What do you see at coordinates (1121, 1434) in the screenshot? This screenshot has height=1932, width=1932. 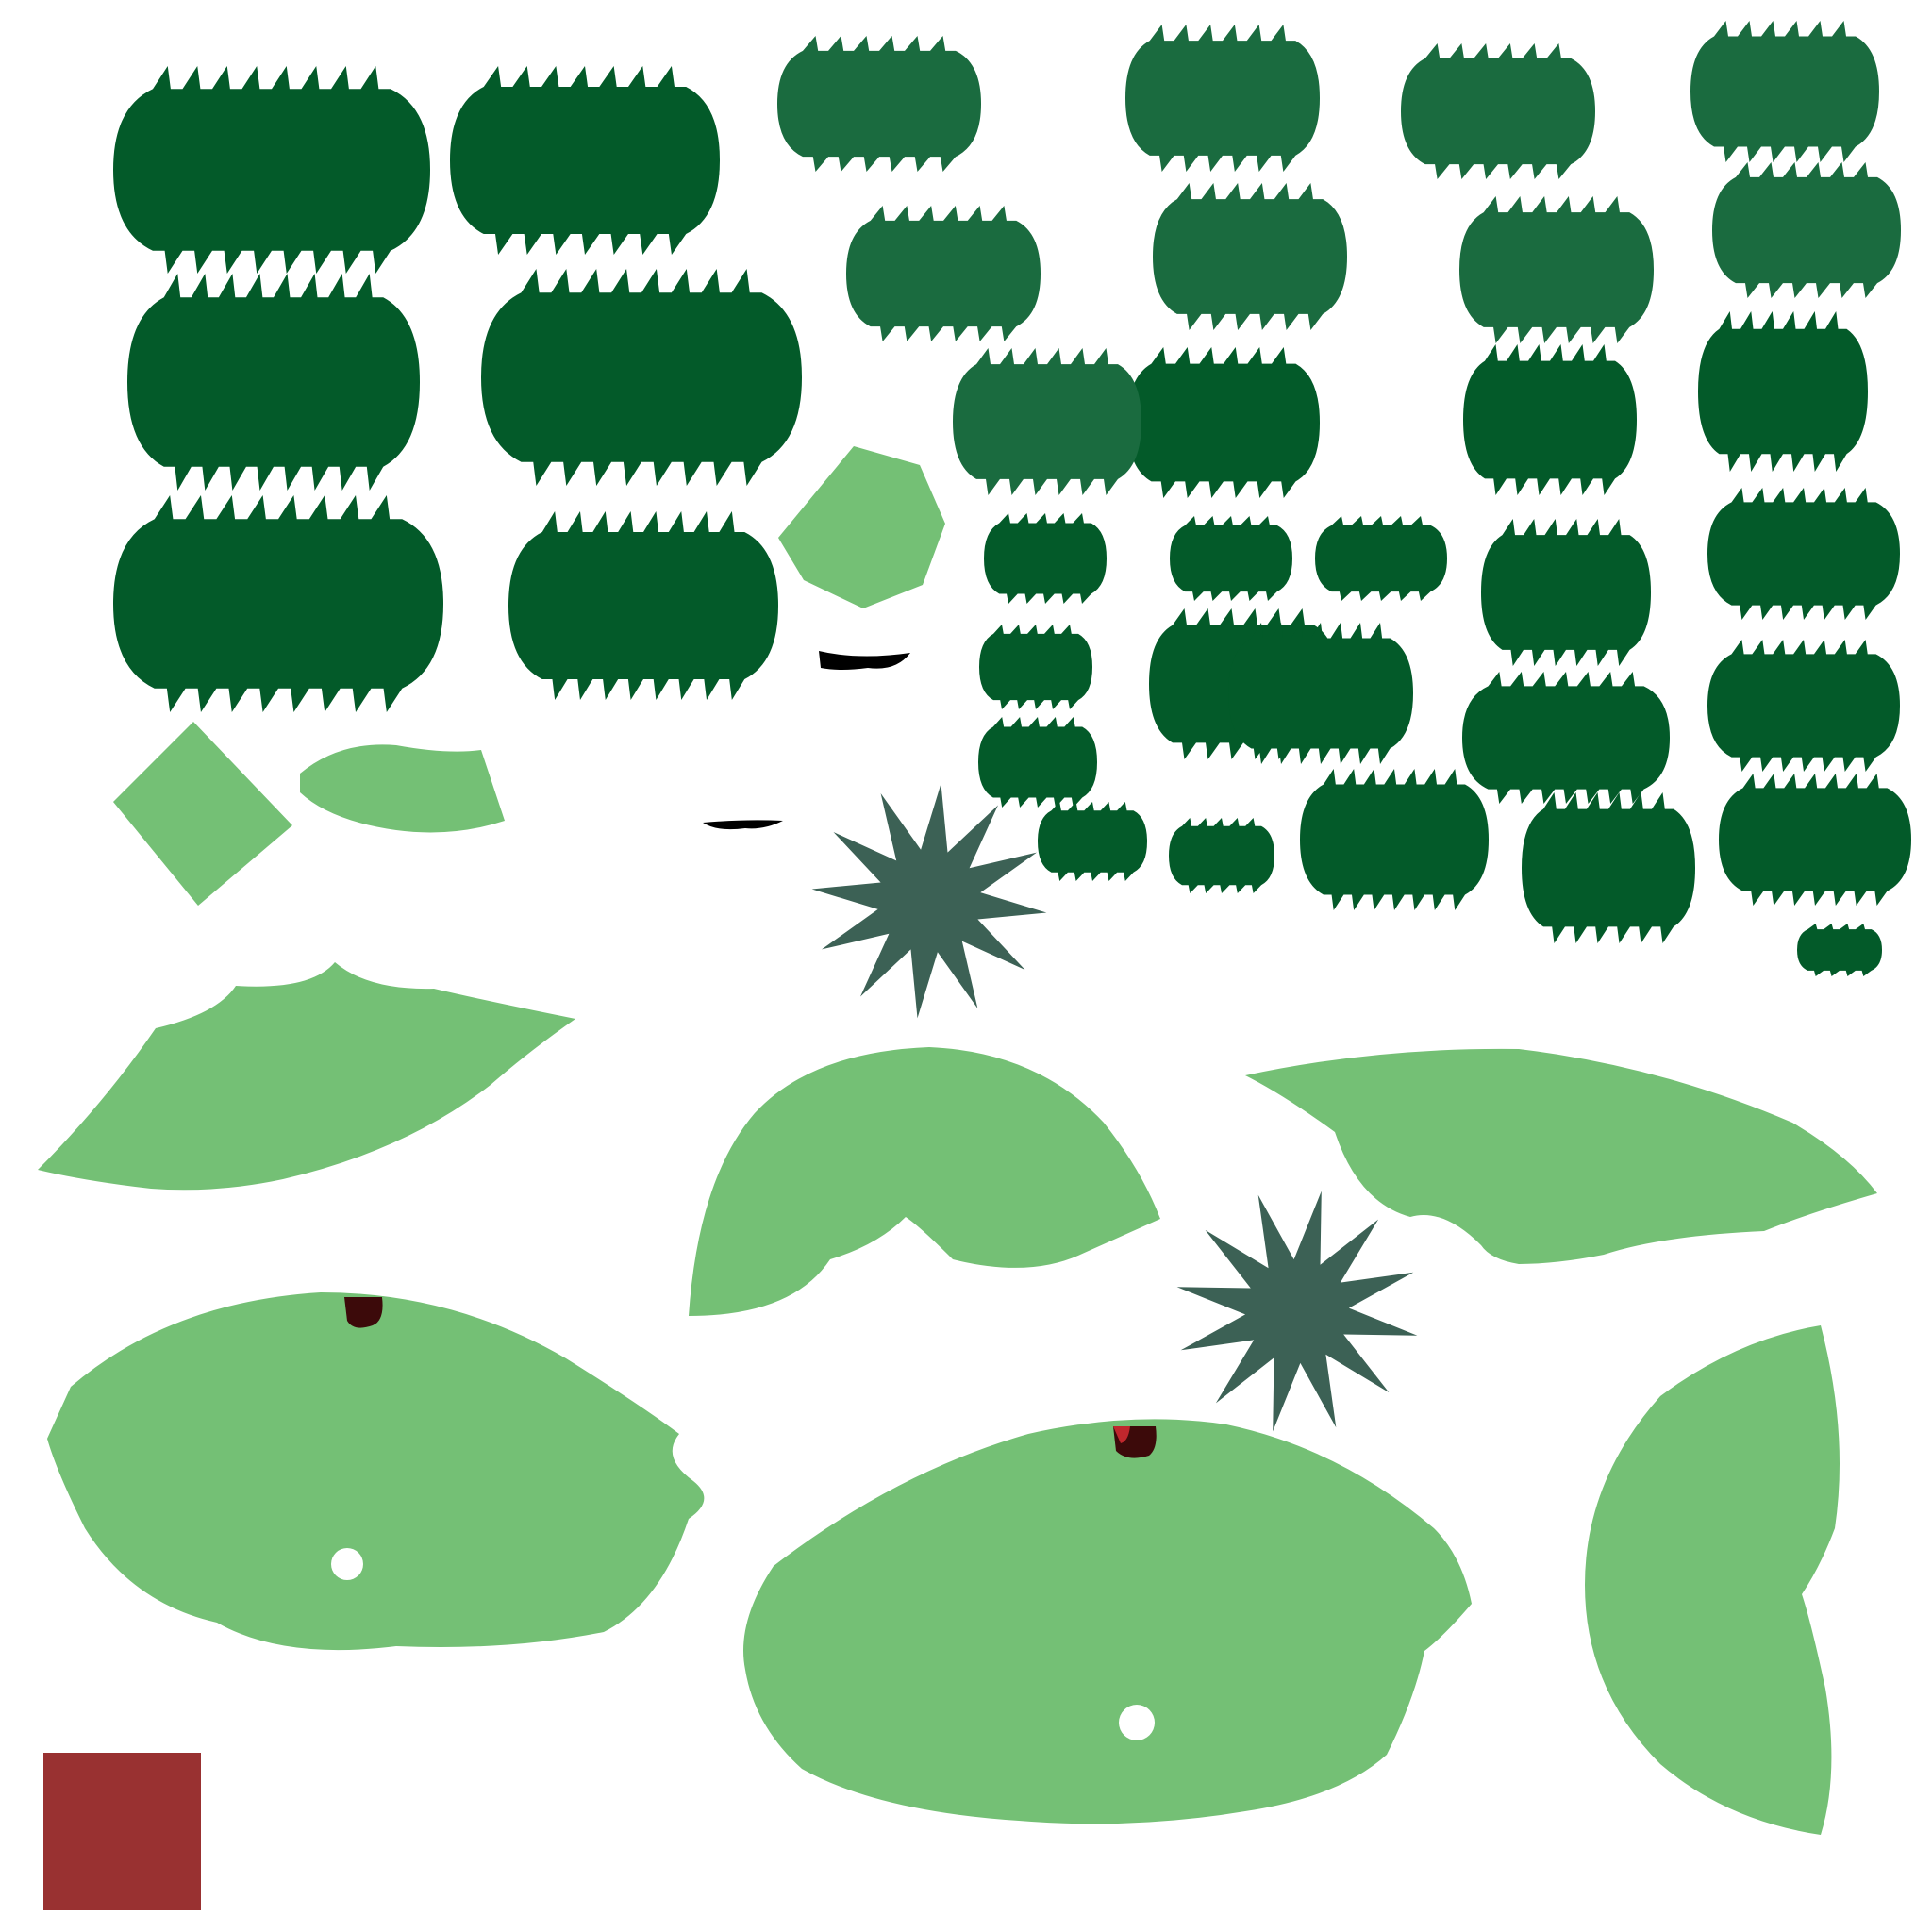 I see `berry-red` at bounding box center [1121, 1434].